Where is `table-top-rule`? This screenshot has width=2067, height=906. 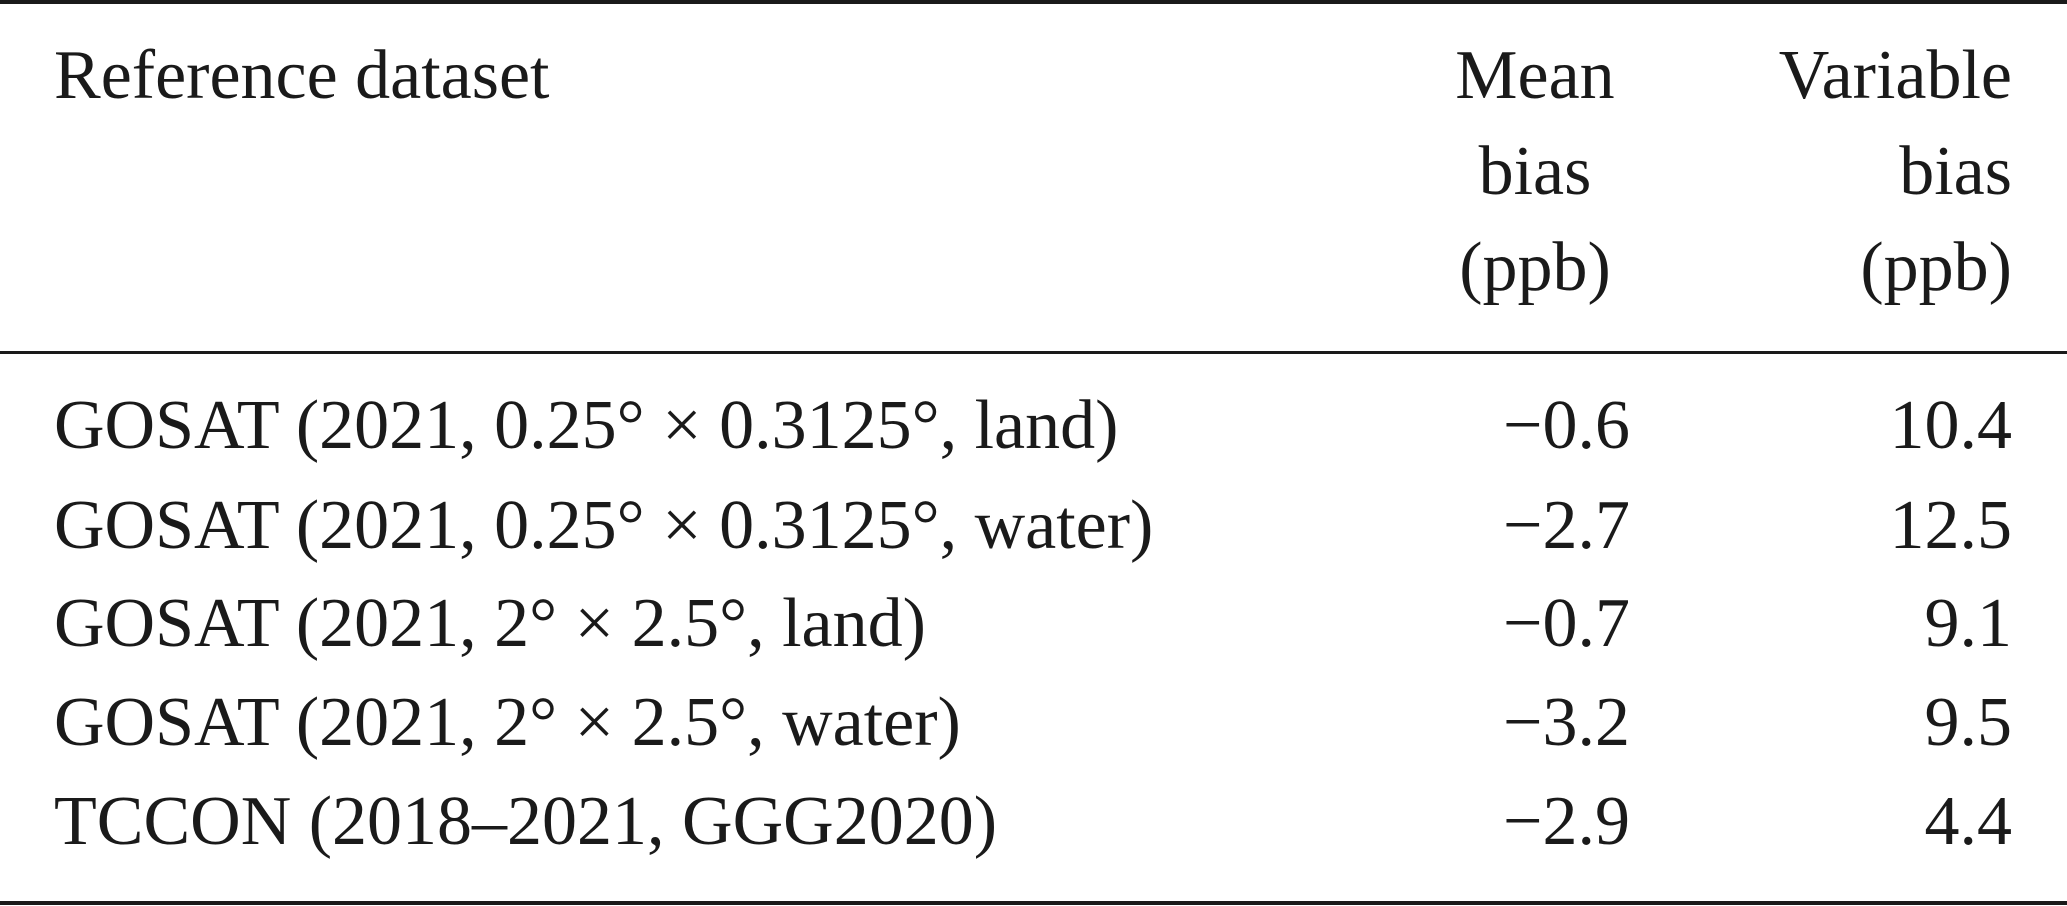 table-top-rule is located at coordinates (1033, 2).